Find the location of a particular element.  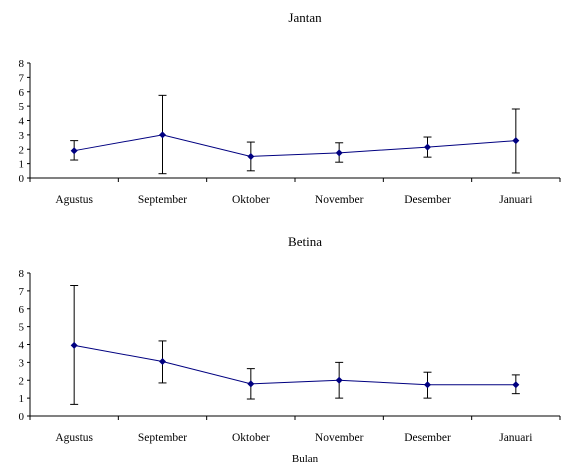

x-axis-label: Bulan is located at coordinates (305, 459).